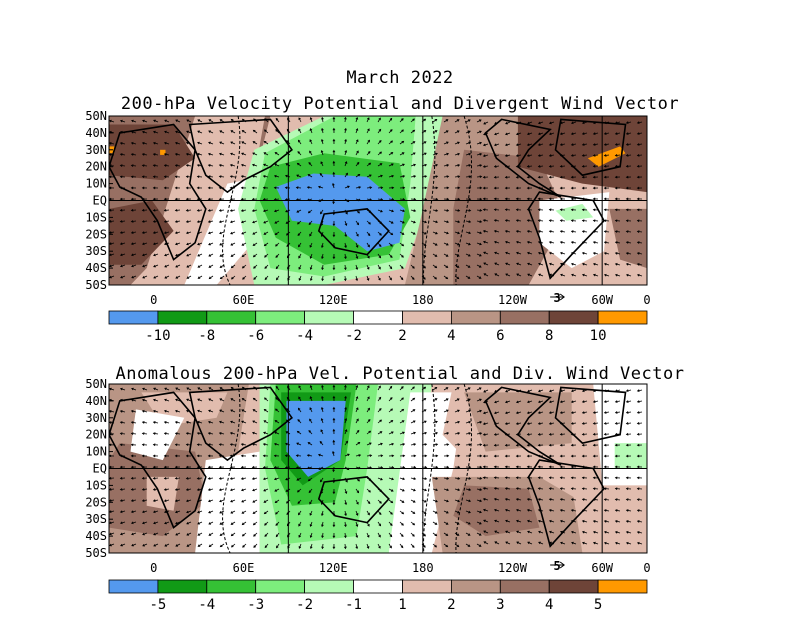 The image size is (800, 618). What do you see at coordinates (598, 336) in the screenshot?
I see `colorbar-label: 10` at bounding box center [598, 336].